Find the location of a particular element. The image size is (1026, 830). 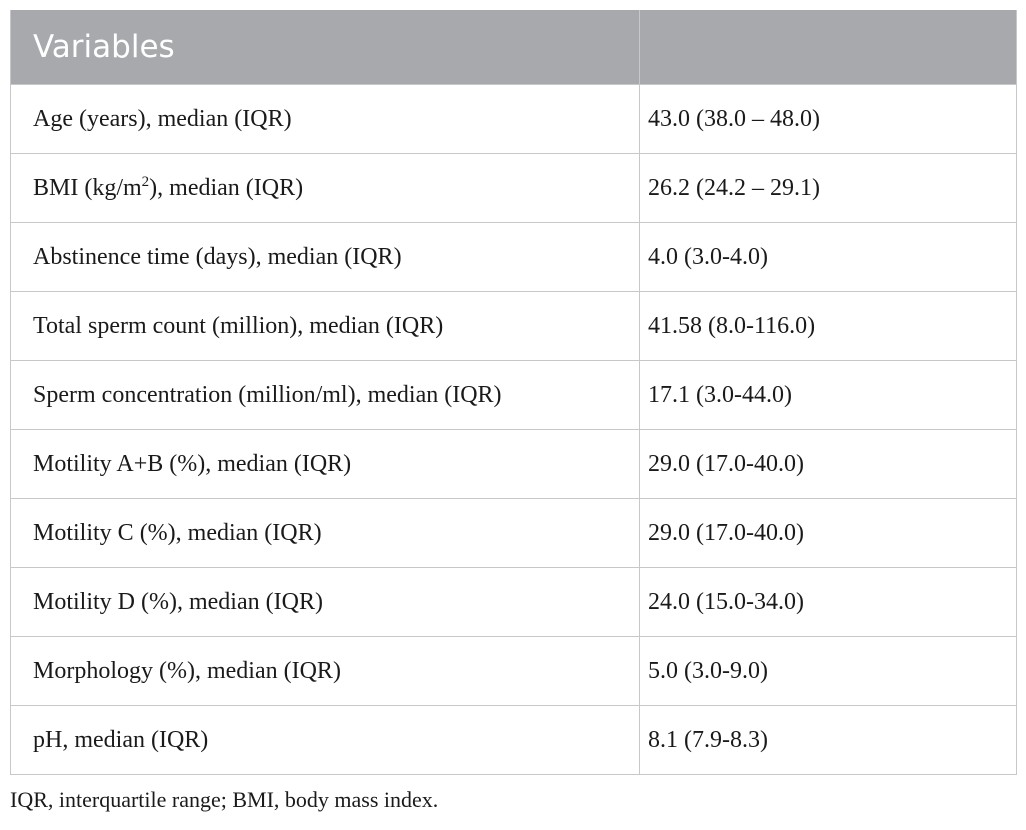

row-value: 4.0 (3.0-4.0) is located at coordinates (828, 257).